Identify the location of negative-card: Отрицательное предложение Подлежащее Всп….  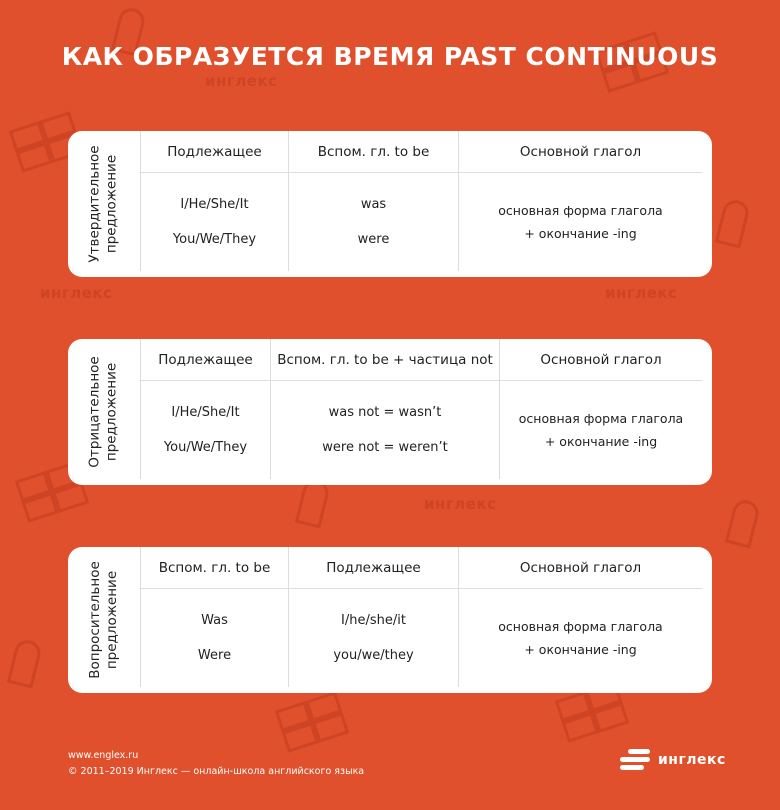
(390, 412).